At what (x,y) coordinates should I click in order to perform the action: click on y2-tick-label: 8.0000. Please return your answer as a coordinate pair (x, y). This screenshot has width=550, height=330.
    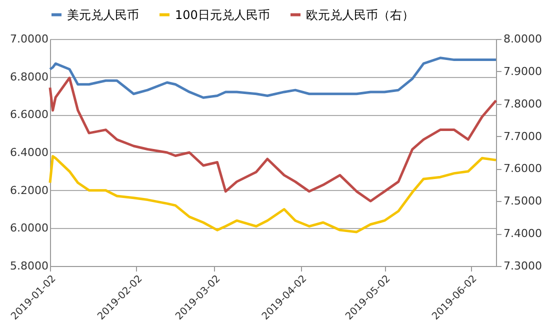
    Looking at the image, I should click on (523, 39).